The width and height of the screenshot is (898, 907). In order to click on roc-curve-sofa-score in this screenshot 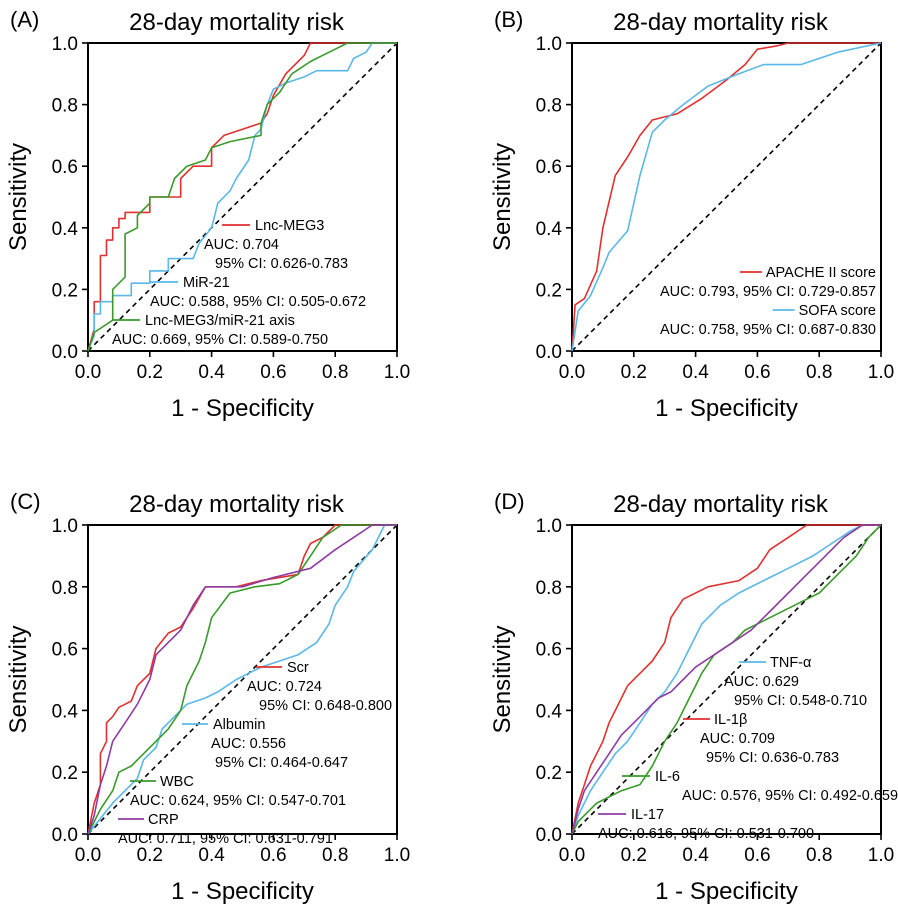, I will do `click(726, 197)`.